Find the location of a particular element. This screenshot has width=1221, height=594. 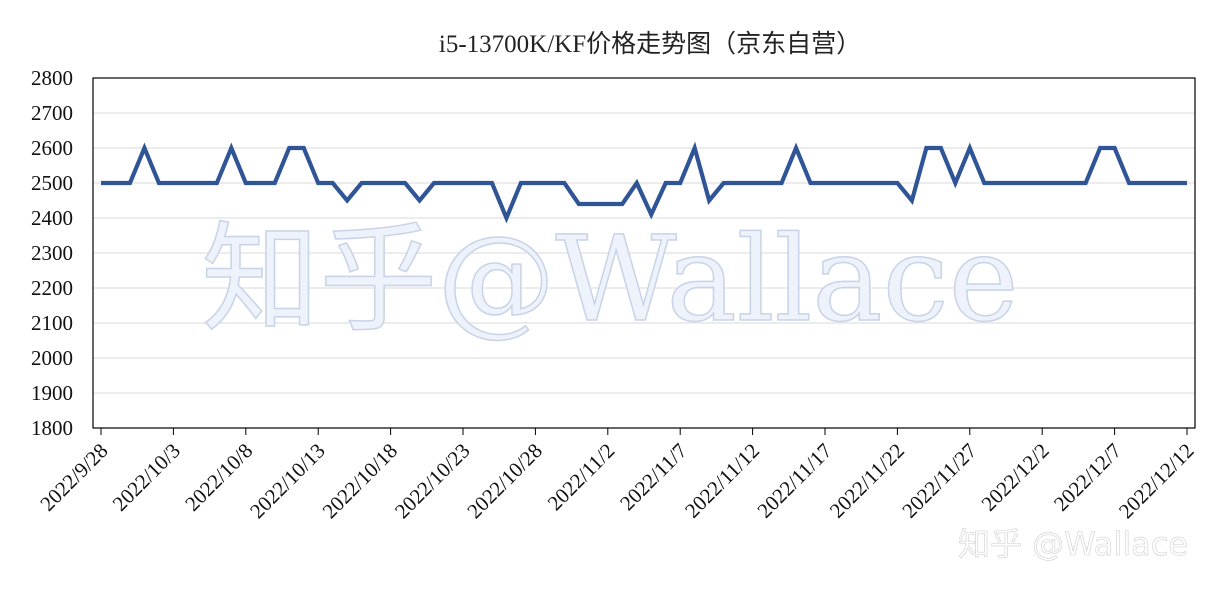

y-tick-label: 2300 is located at coordinates (52, 253).